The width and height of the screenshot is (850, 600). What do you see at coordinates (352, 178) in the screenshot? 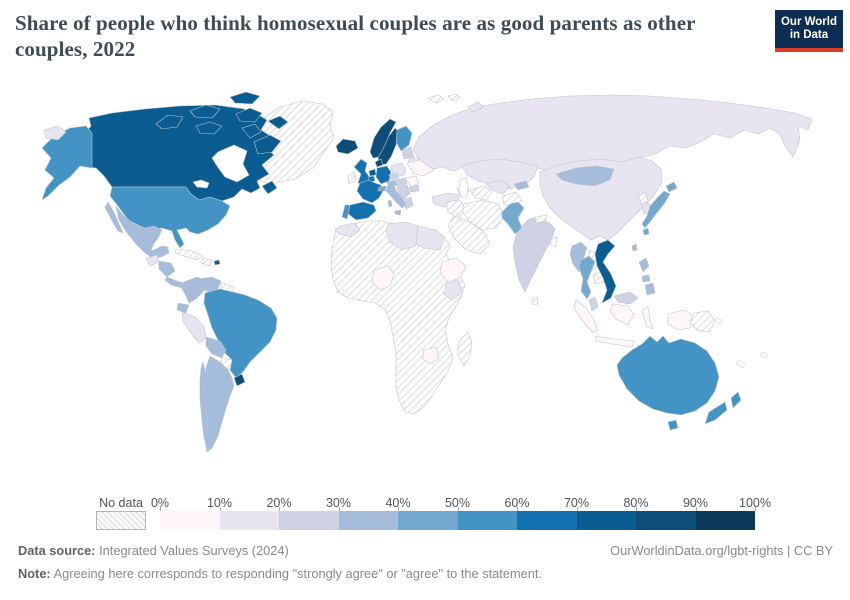
I see `country-ireland` at bounding box center [352, 178].